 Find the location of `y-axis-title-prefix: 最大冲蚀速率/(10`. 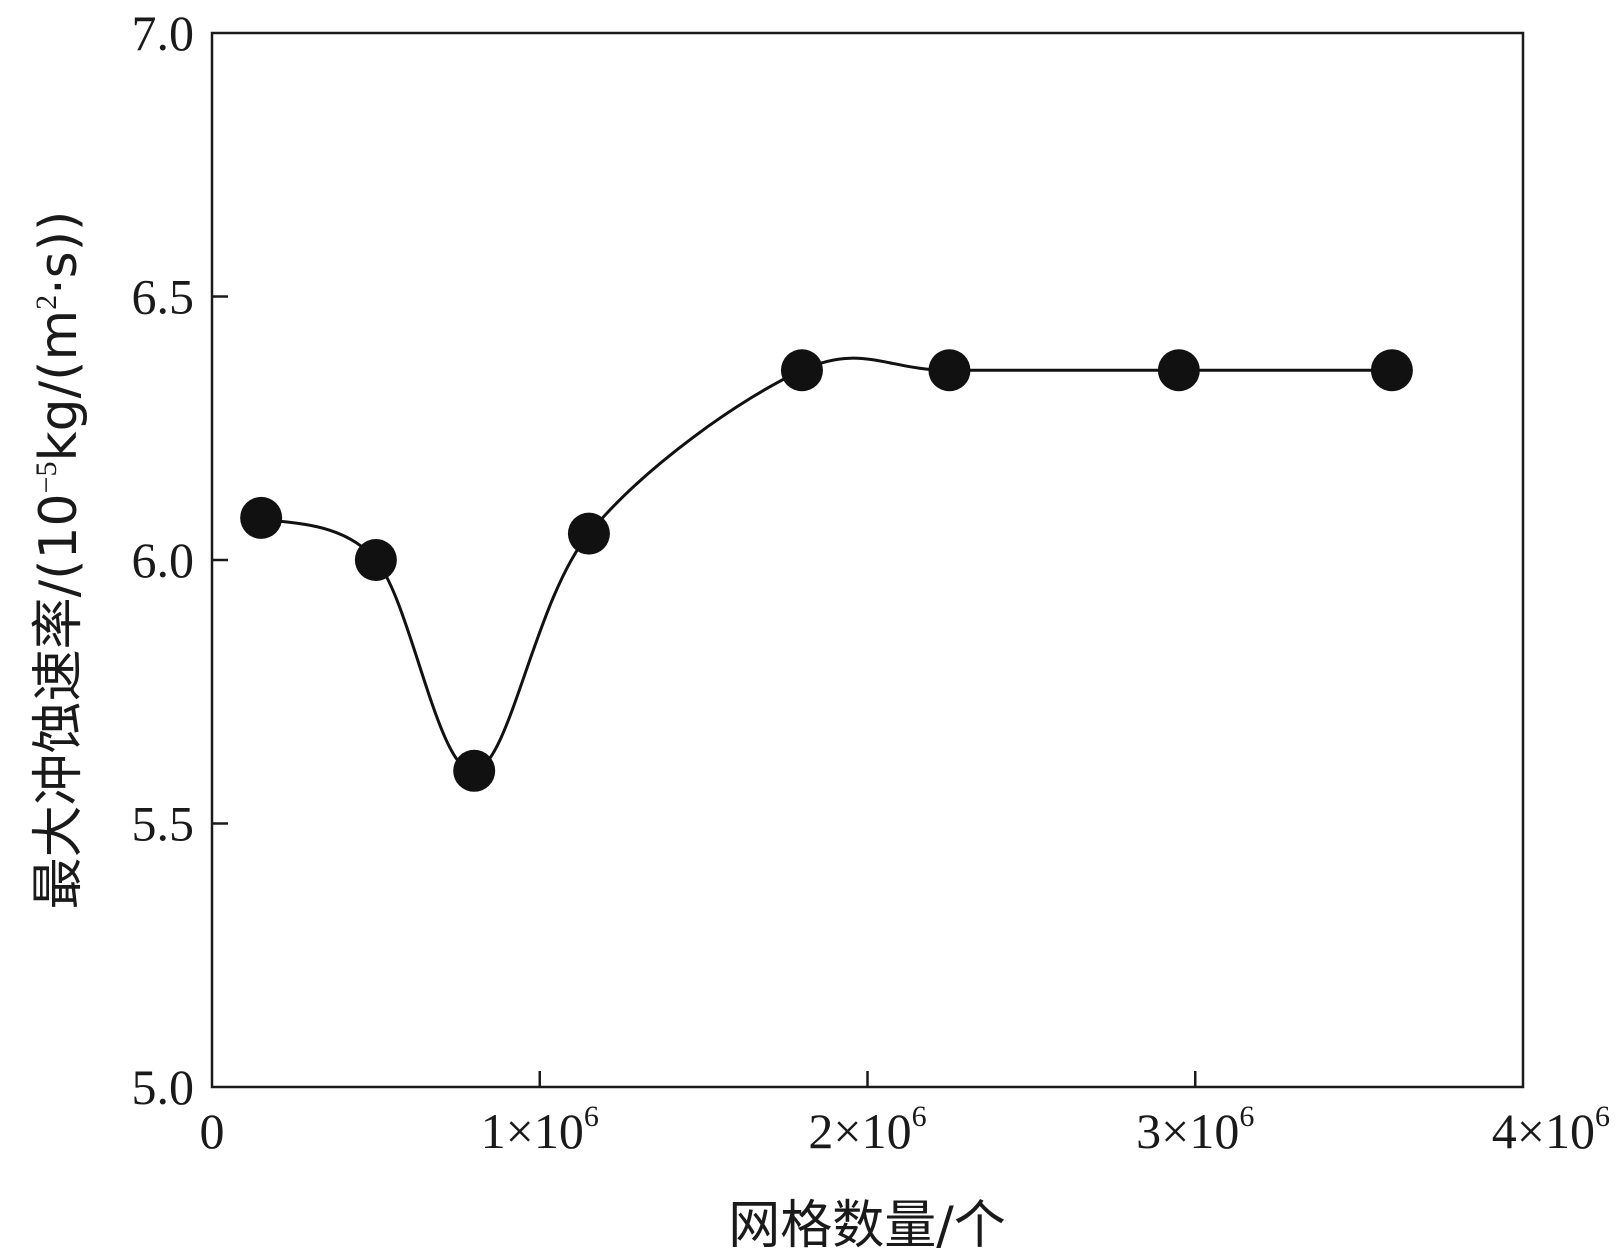

y-axis-title-prefix: 最大冲蚀速率/(10 is located at coordinates (59, 701).